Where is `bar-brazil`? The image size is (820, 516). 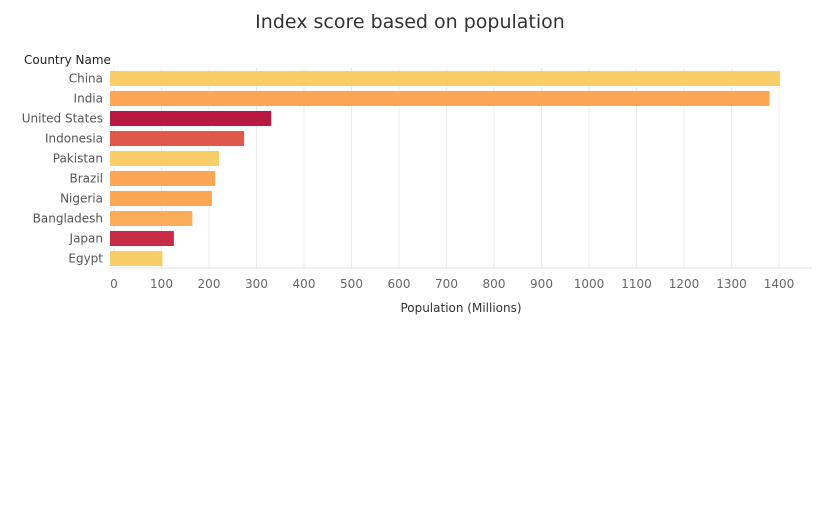 bar-brazil is located at coordinates (163, 178).